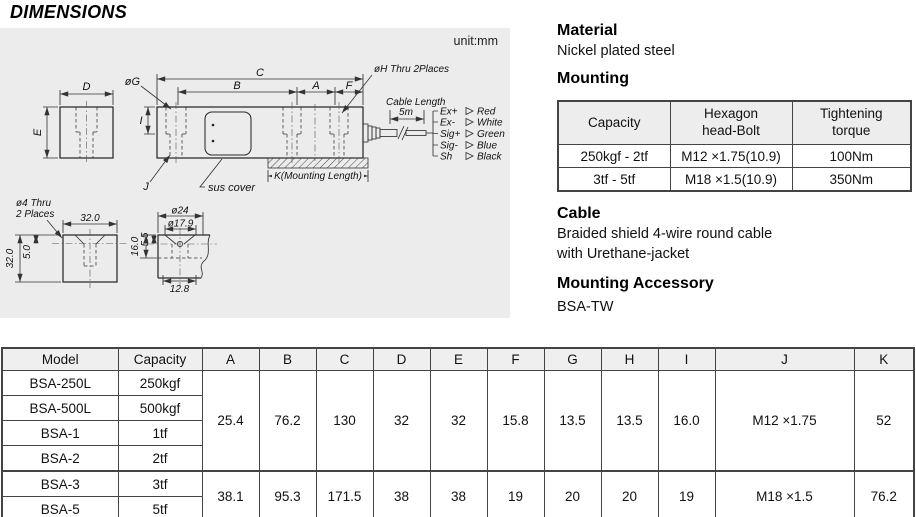 The image size is (916, 517). I want to click on wire-color-4: Black, so click(489, 157).